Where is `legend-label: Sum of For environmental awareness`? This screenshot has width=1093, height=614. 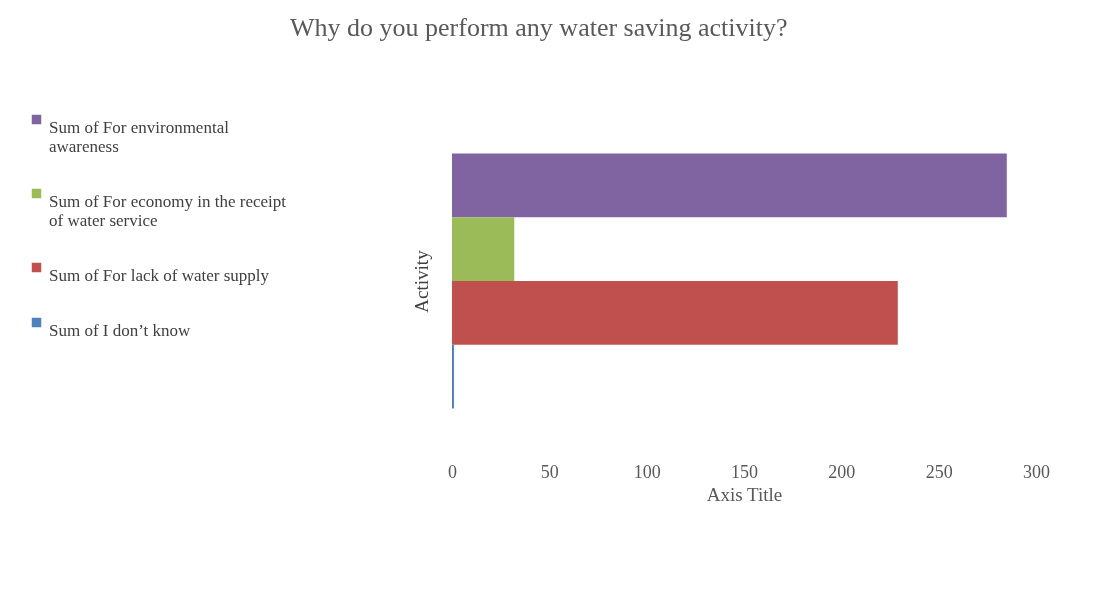 legend-label: Sum of For environmental awareness is located at coordinates (139, 136).